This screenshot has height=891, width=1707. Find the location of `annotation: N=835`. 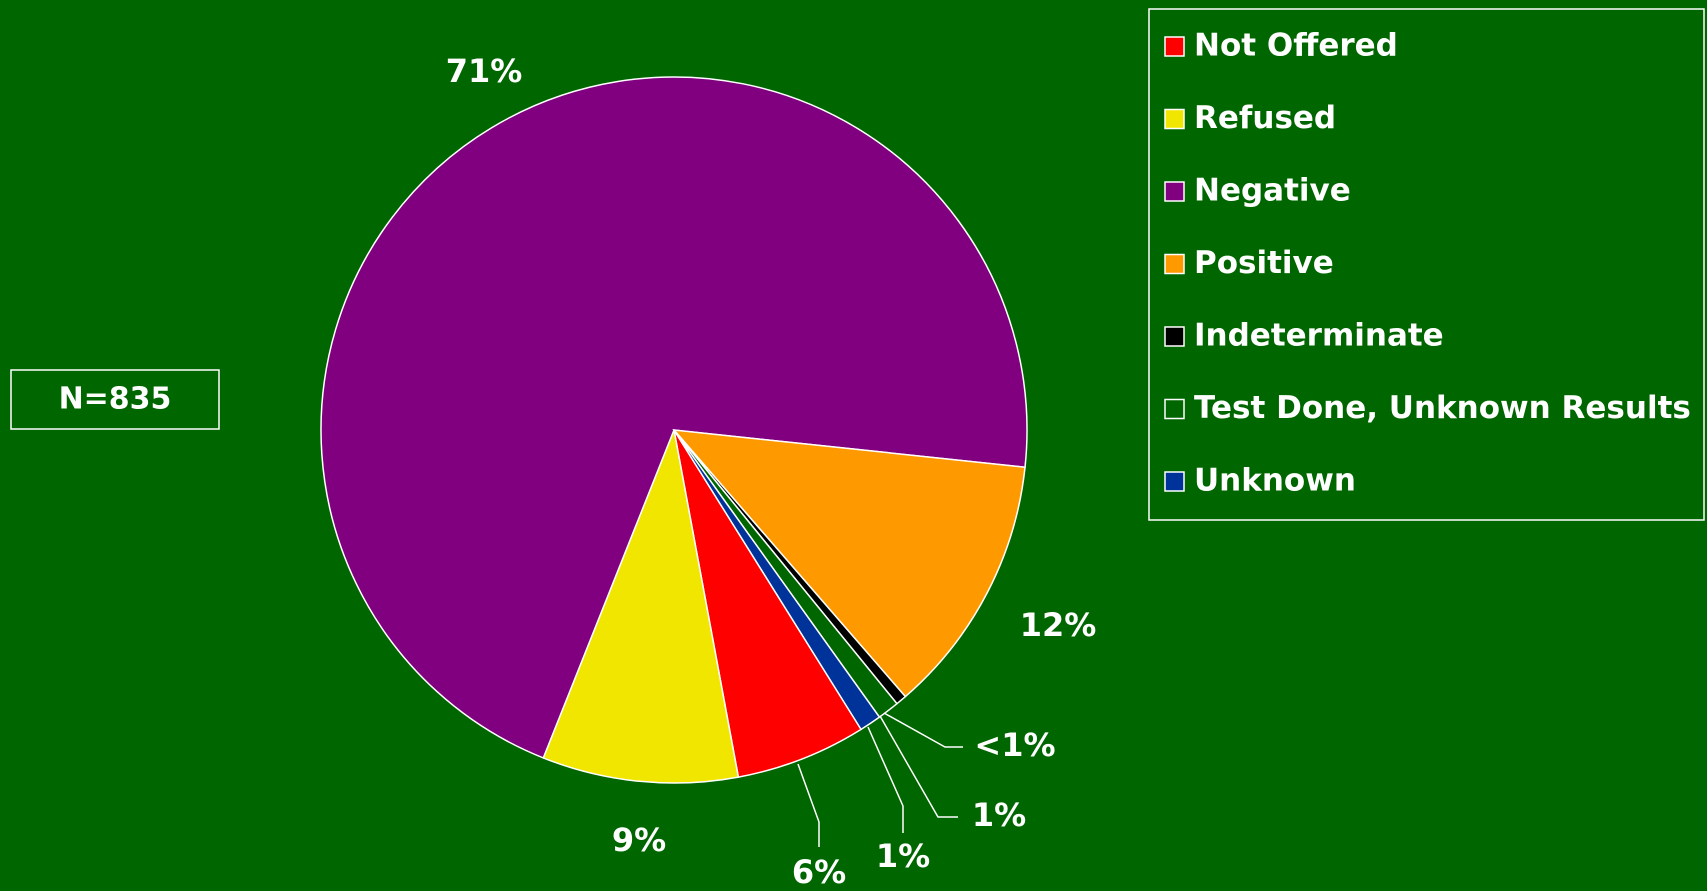

annotation: N=835 is located at coordinates (115, 399).